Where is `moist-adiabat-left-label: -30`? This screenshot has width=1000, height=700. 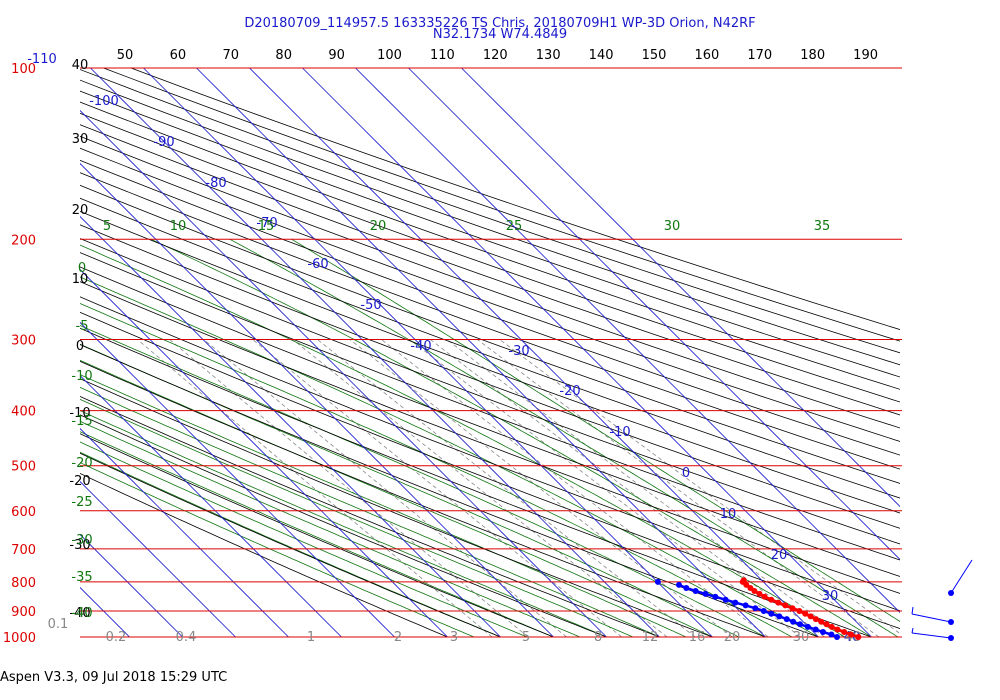 moist-adiabat-left-label: -30 is located at coordinates (81, 540).